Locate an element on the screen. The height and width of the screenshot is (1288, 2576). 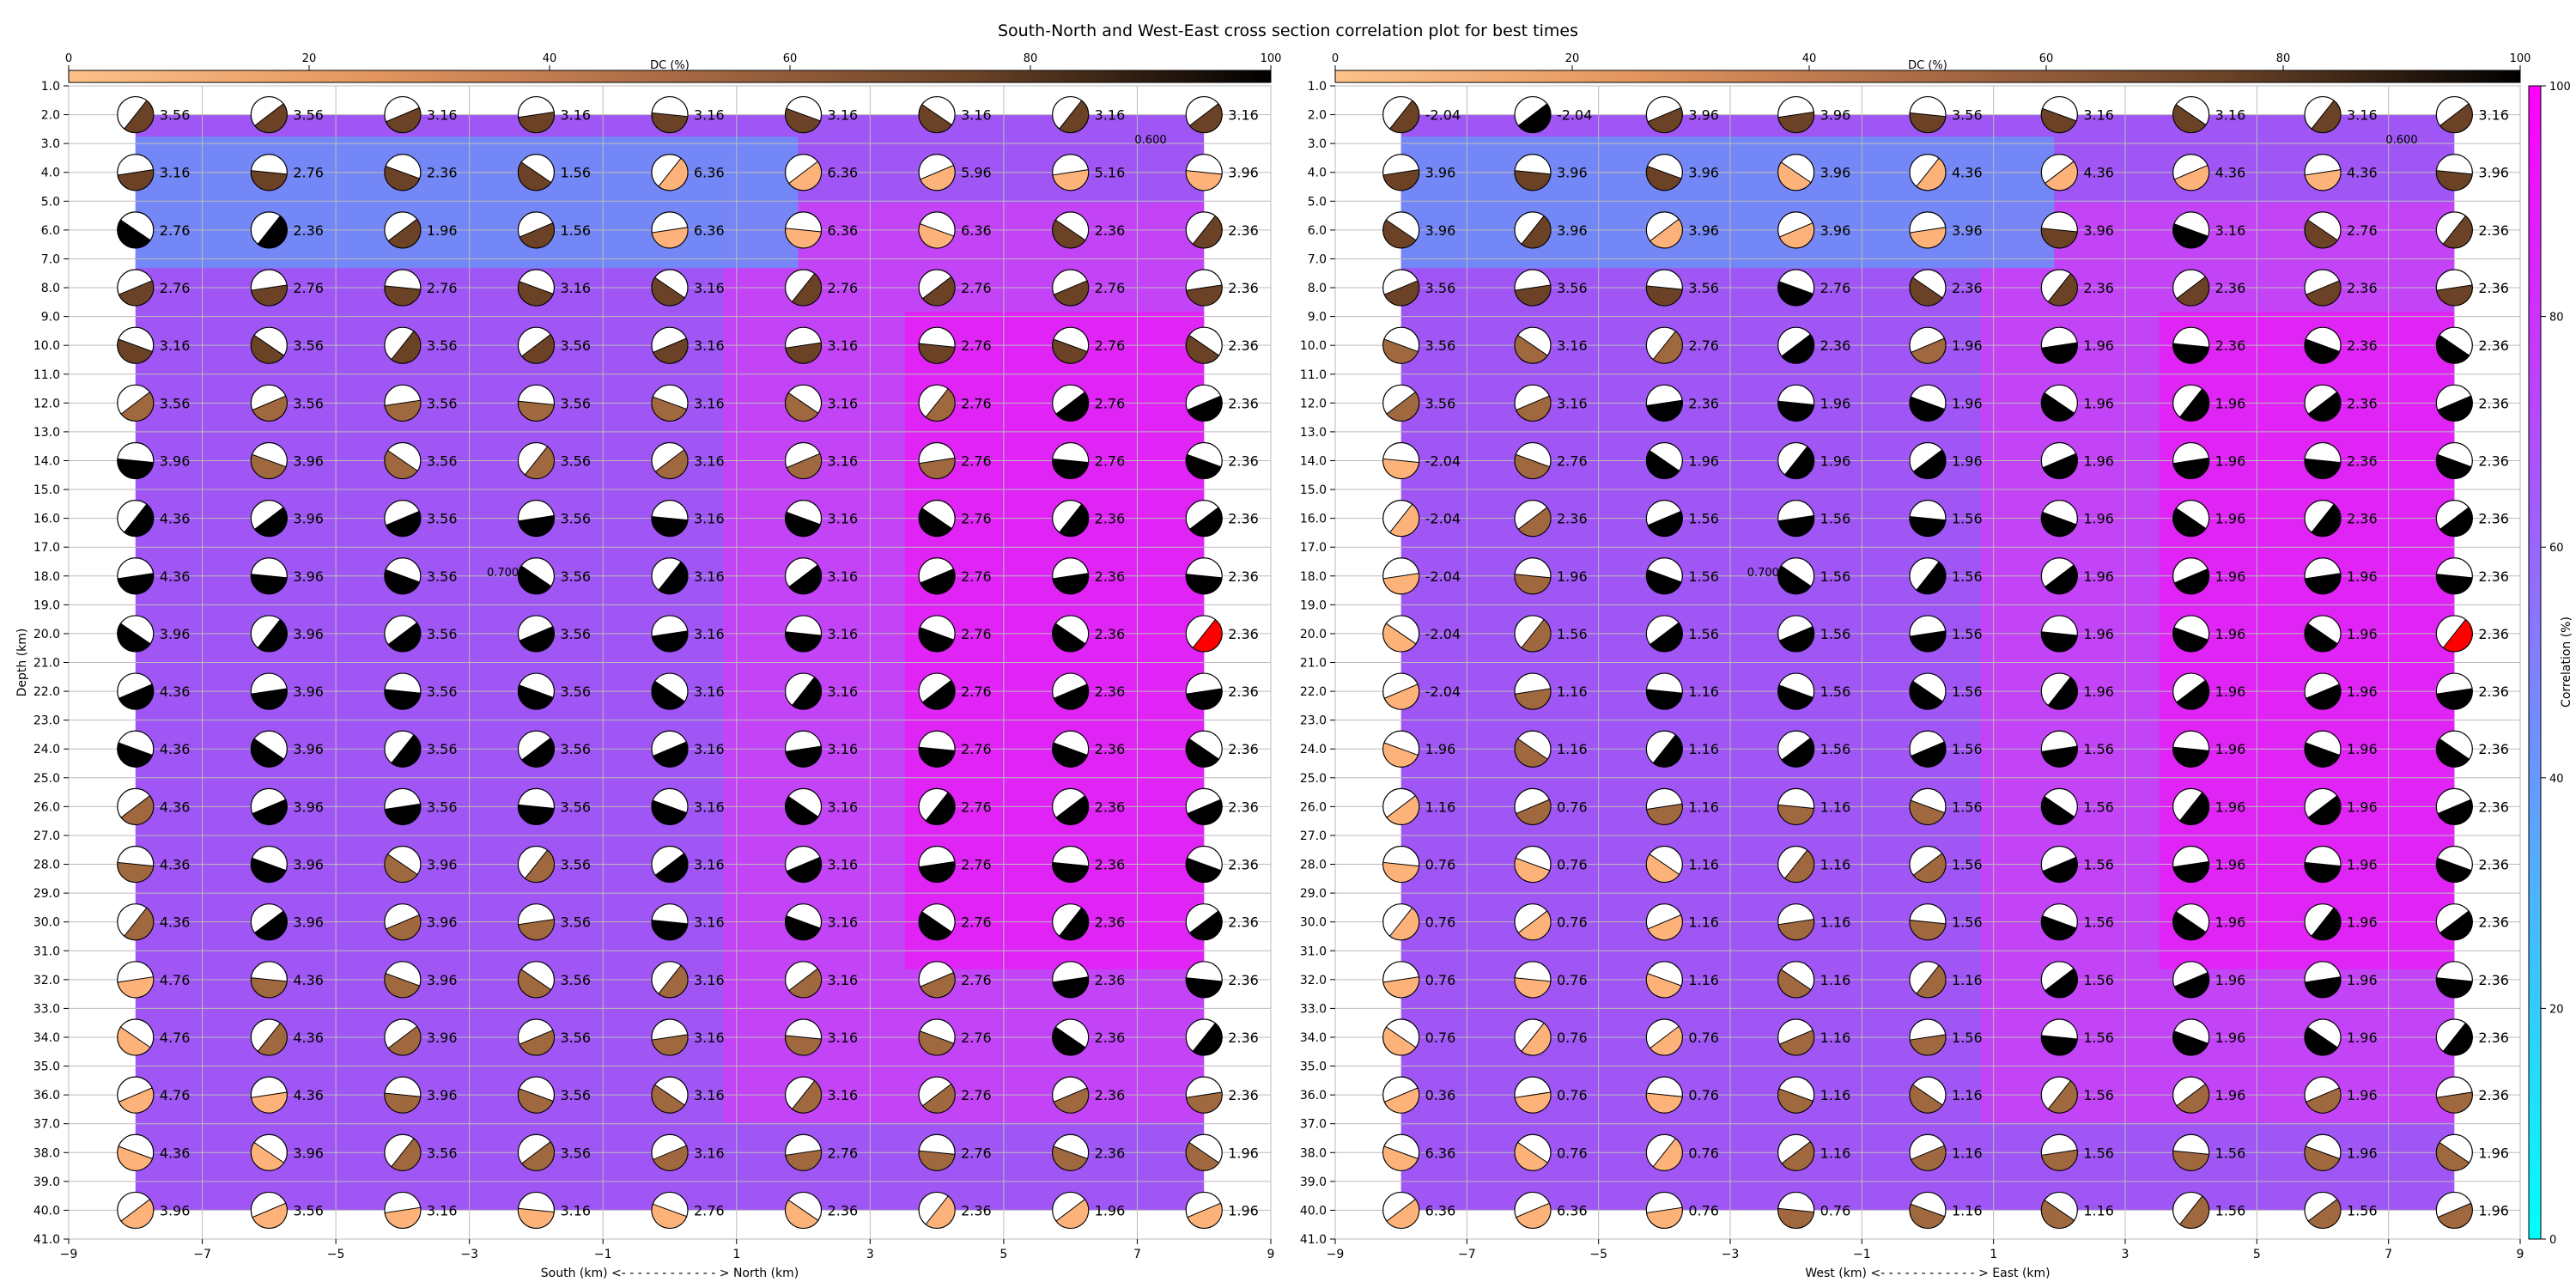
x-tick-label: −5 is located at coordinates (1598, 1254).